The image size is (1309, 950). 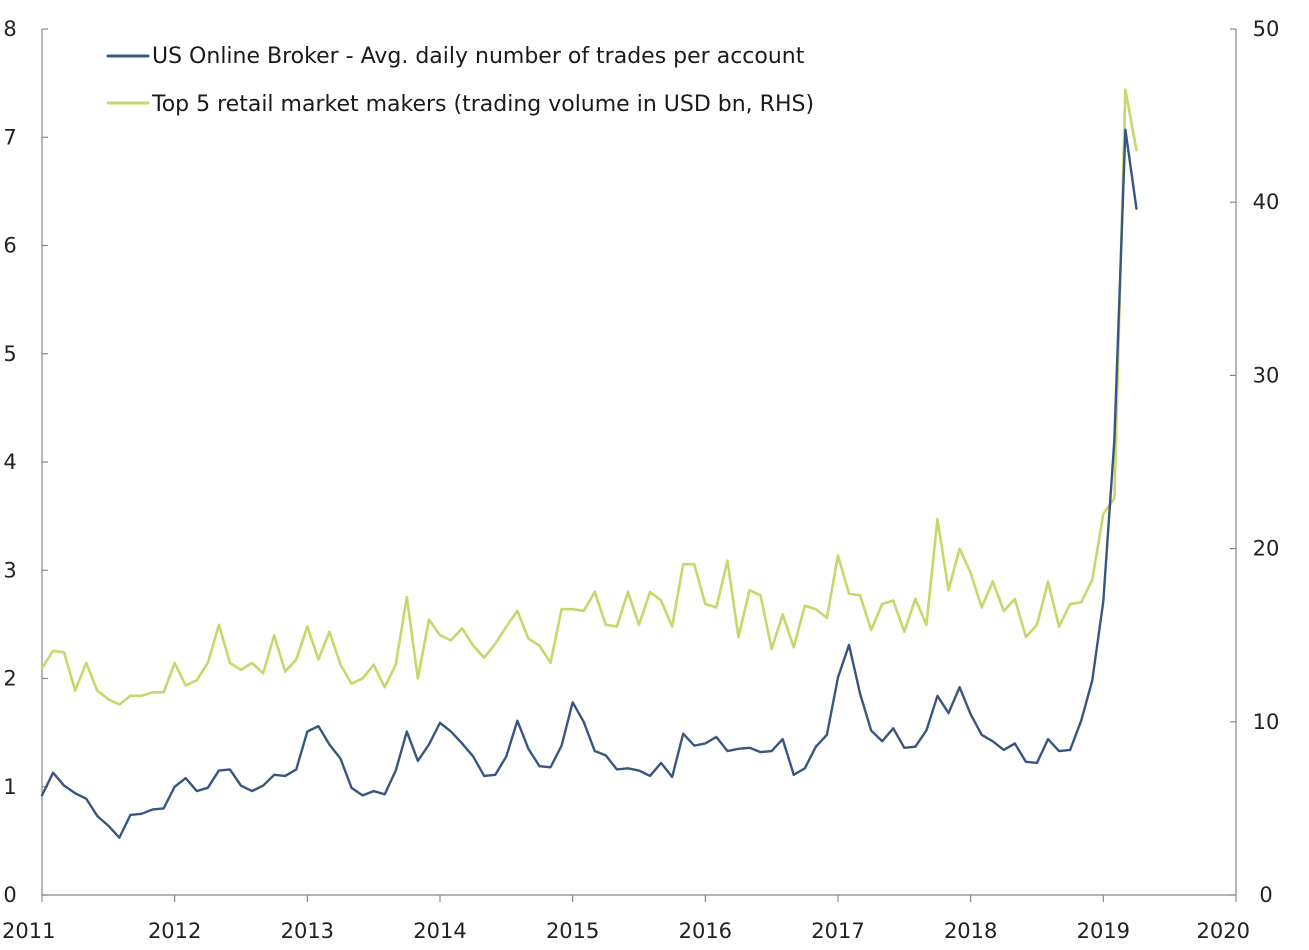 What do you see at coordinates (1266, 549) in the screenshot?
I see `y2-tick-label: 20` at bounding box center [1266, 549].